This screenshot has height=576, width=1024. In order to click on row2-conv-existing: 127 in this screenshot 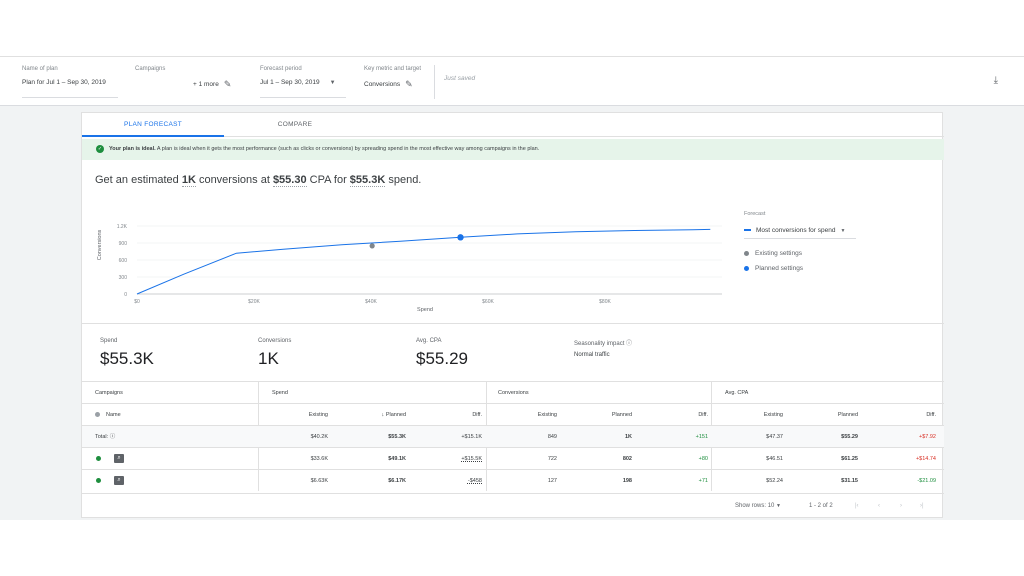, I will do `click(552, 481)`.